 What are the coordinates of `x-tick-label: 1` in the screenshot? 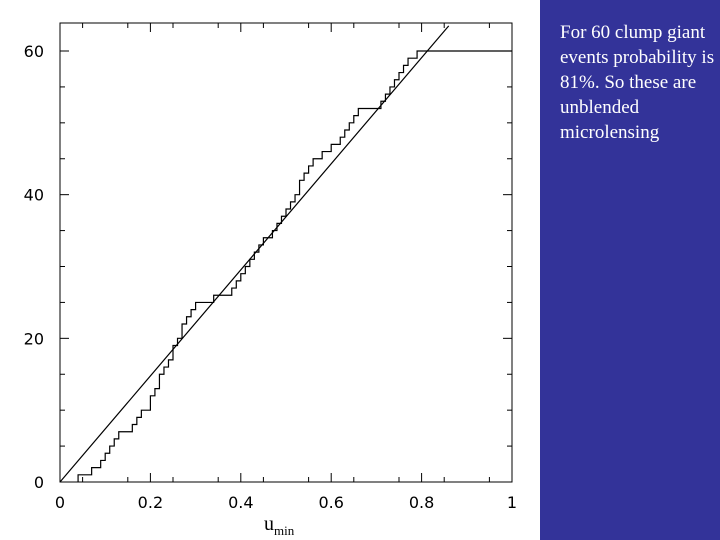 It's located at (512, 502).